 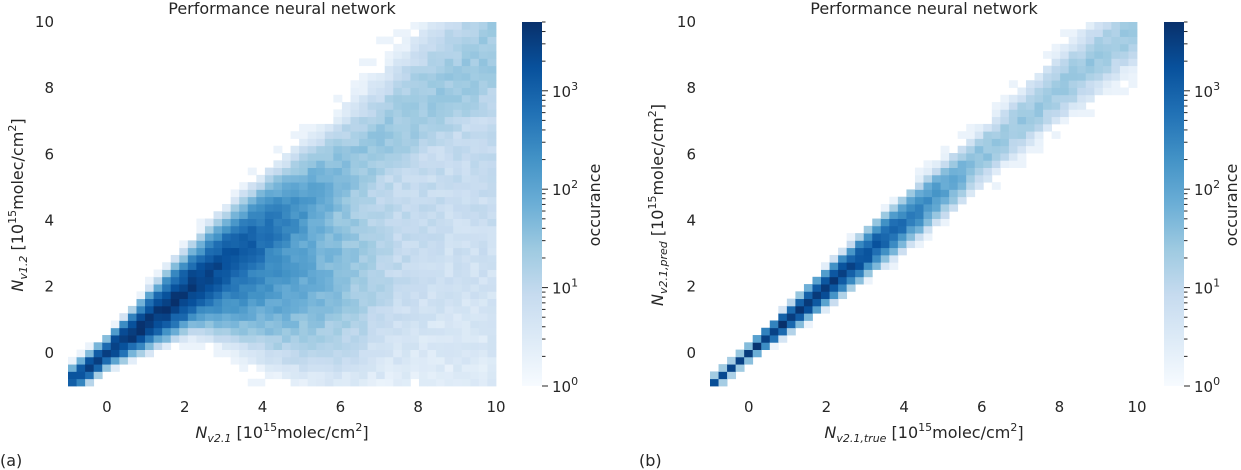 What do you see at coordinates (532, 204) in the screenshot?
I see `panel-a-colorbar` at bounding box center [532, 204].